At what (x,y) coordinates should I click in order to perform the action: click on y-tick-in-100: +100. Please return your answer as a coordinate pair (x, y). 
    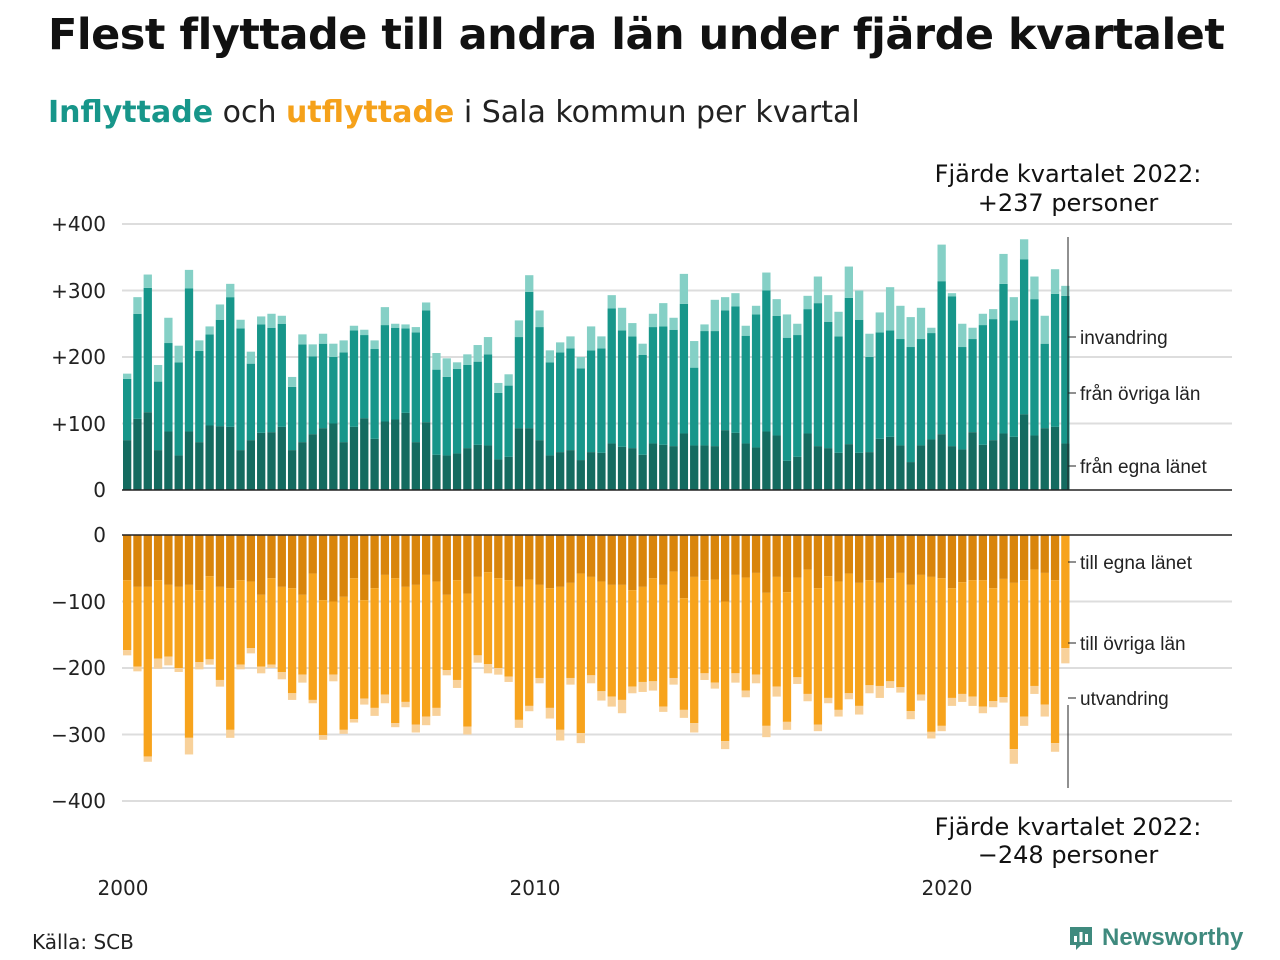
    Looking at the image, I should click on (78, 424).